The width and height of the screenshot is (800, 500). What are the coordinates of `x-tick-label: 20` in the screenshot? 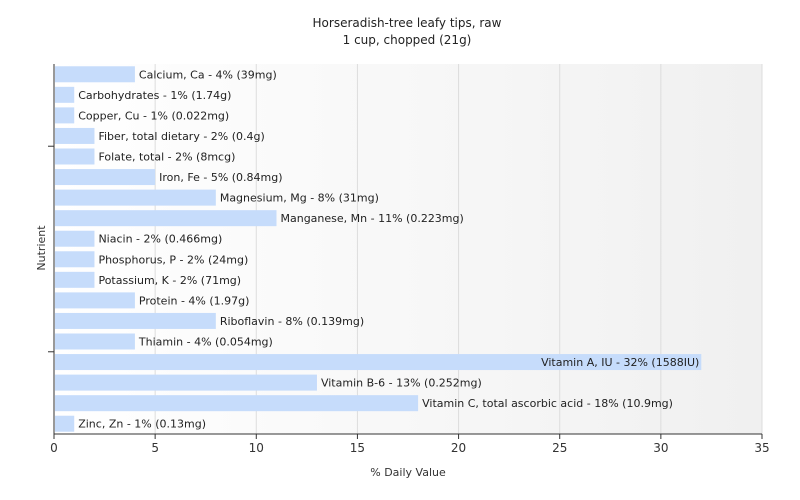 It's located at (458, 448).